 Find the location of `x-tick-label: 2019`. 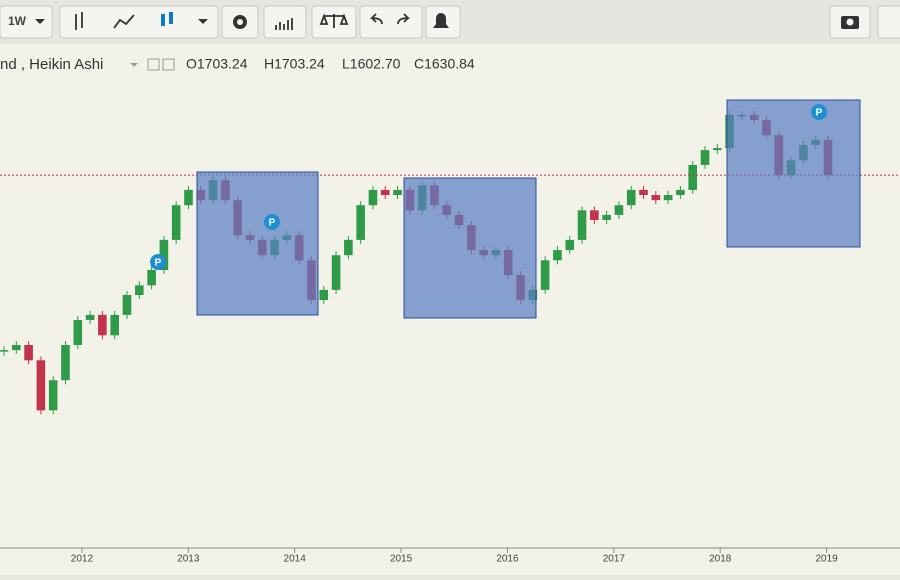

x-tick-label: 2019 is located at coordinates (826, 559).